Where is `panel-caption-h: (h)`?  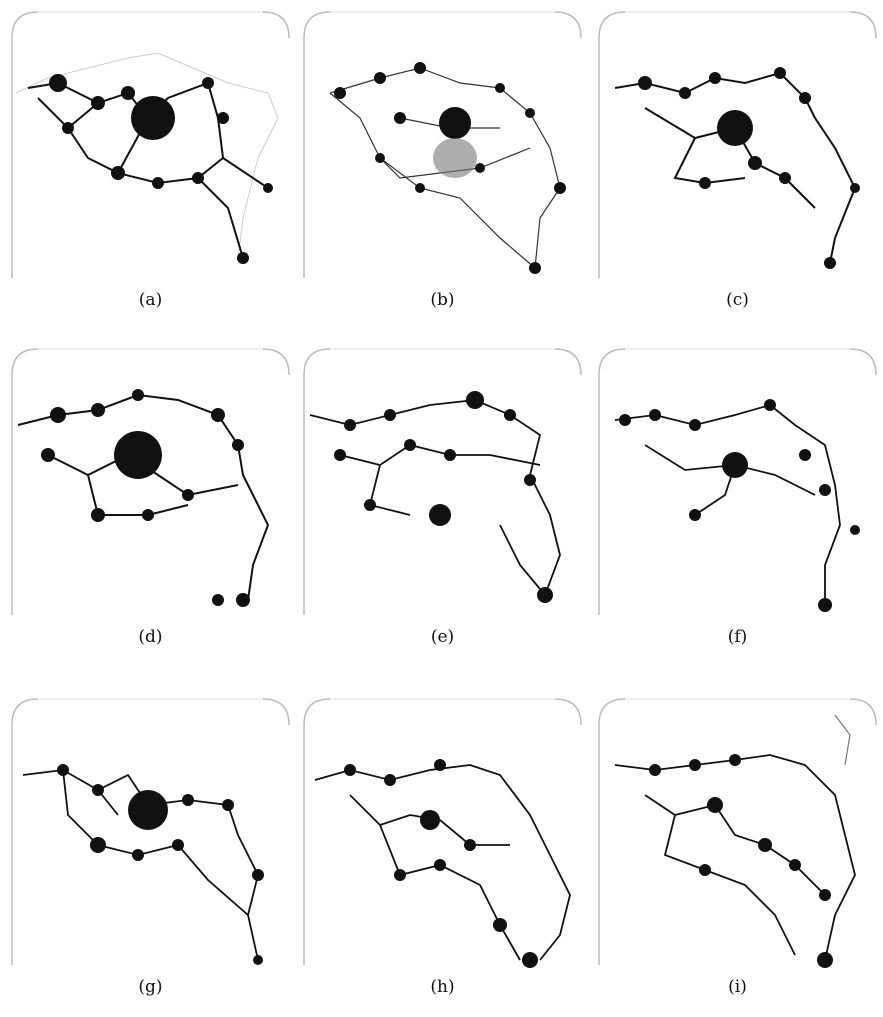
panel-caption-h: (h) is located at coordinates (442, 987).